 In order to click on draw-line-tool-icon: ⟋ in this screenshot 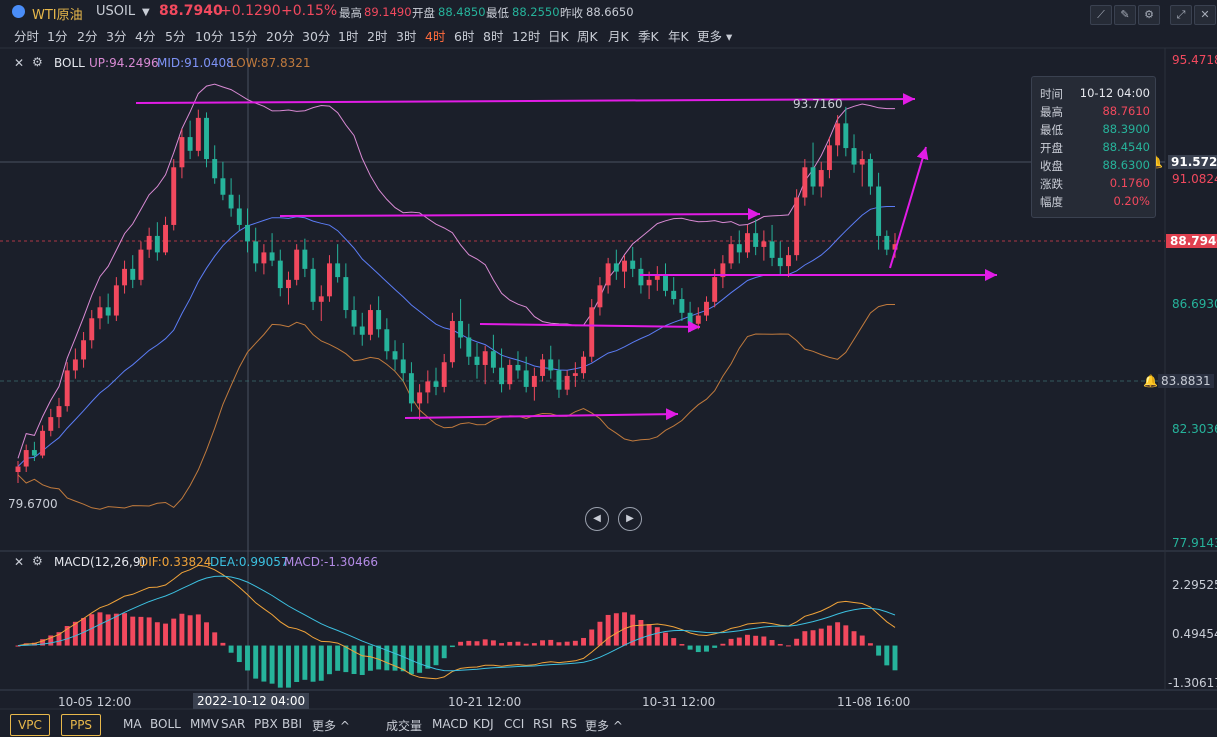, I will do `click(1101, 15)`.